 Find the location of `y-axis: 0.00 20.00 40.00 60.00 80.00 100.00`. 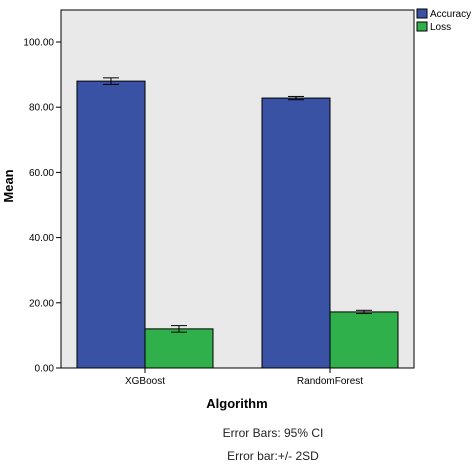

y-axis: 0.00 20.00 40.00 60.00 80.00 100.00 is located at coordinates (42, 206).